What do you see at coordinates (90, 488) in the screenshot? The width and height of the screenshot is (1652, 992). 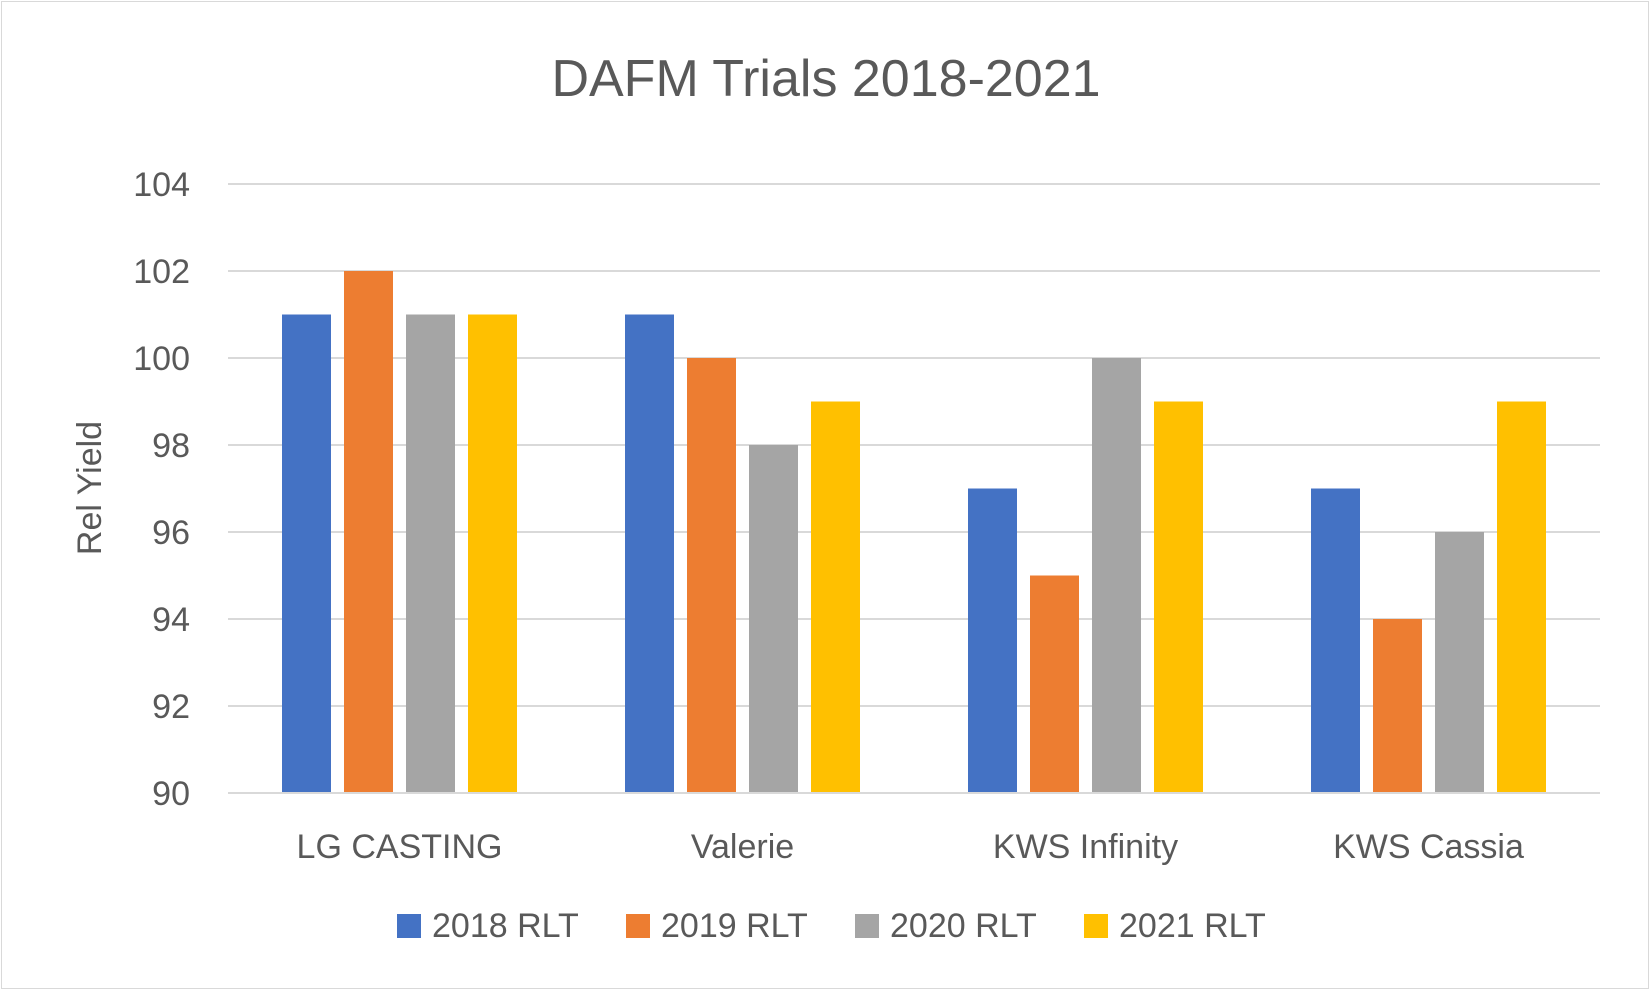 I see `y-axis-label: Rel Yield` at bounding box center [90, 488].